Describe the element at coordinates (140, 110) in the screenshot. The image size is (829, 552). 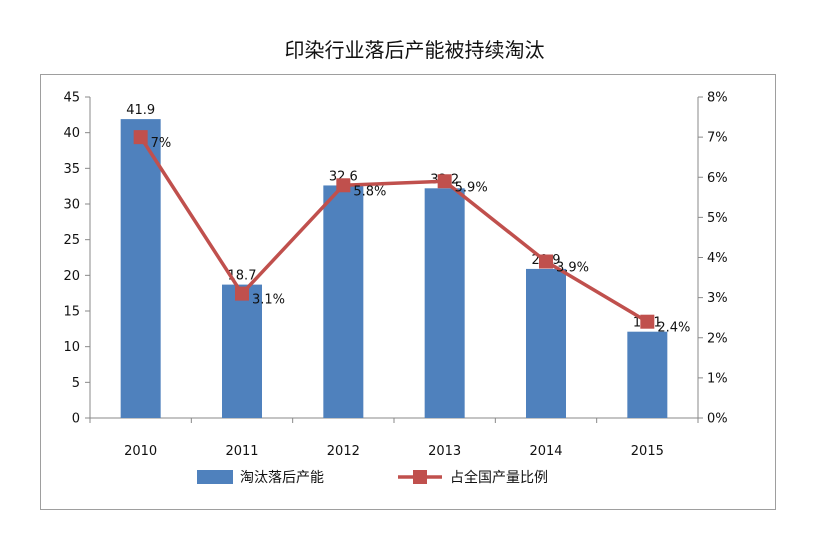
I see `bar-data-label: 41.9` at that location.